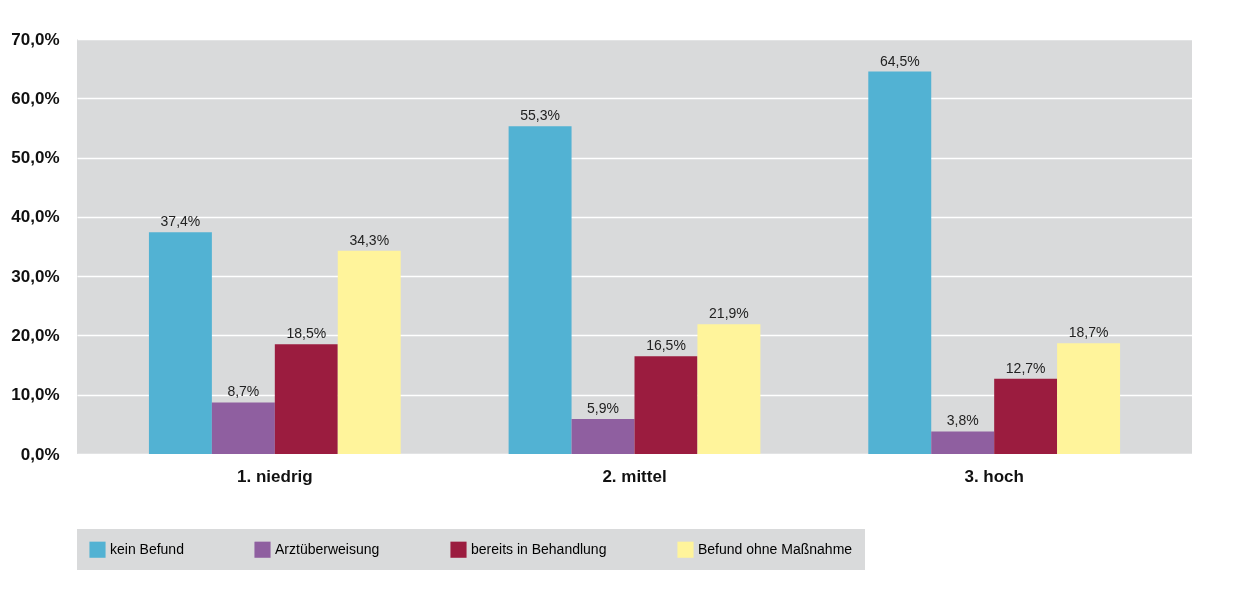 The image size is (1259, 601). I want to click on data-label: 12,7%, so click(1025, 367).